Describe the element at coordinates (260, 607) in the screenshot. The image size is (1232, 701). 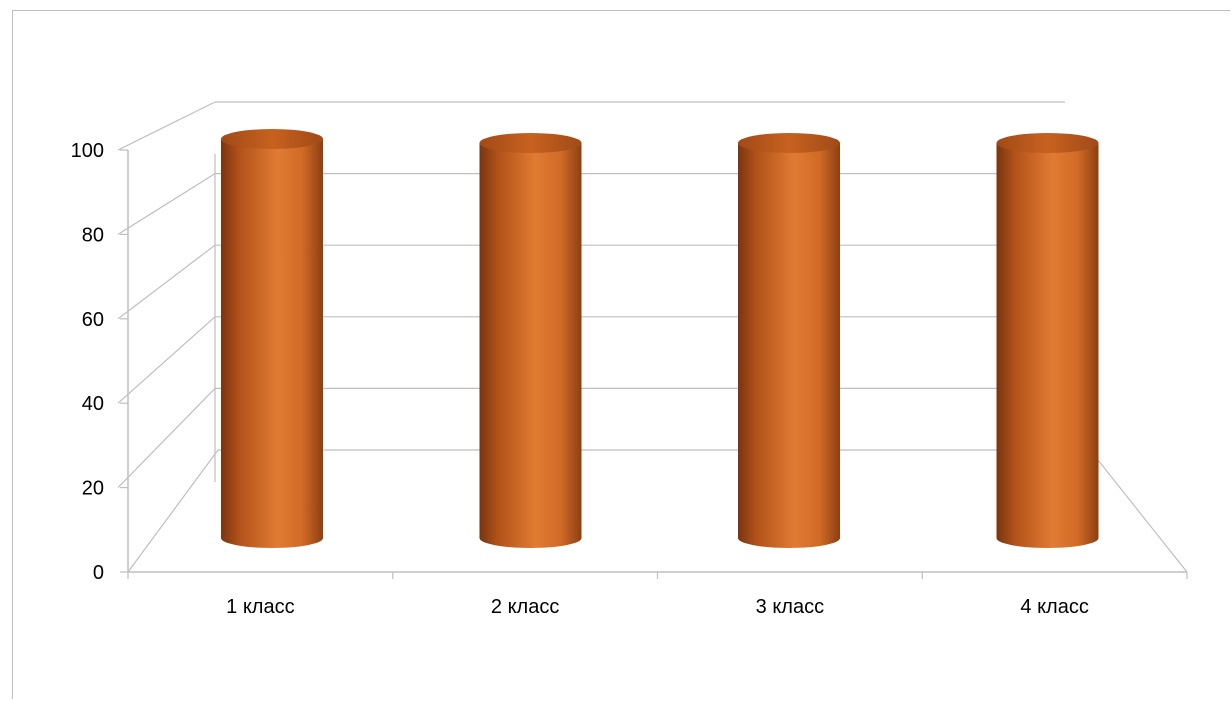
I see `x-category-label: 1 класс` at that location.